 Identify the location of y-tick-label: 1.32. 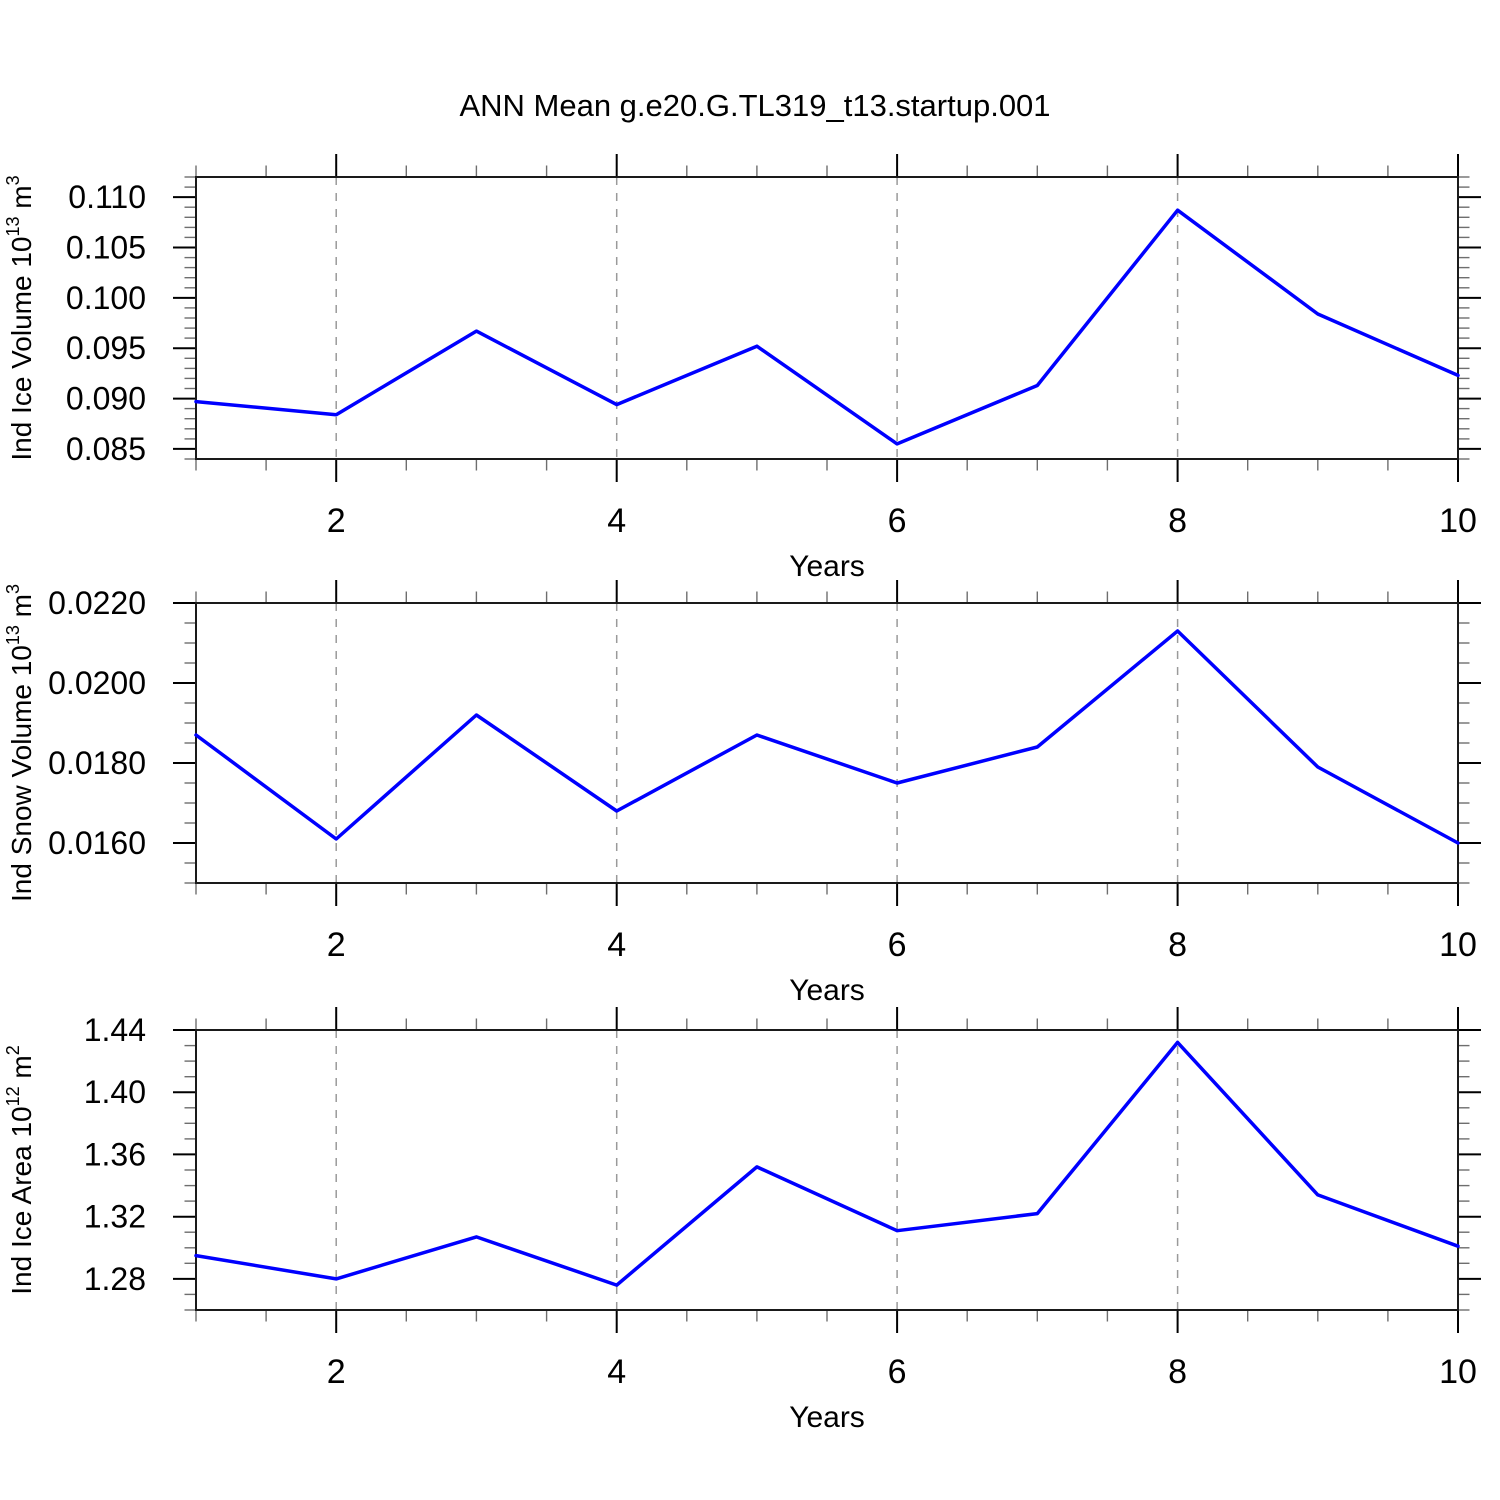
(115, 1217).